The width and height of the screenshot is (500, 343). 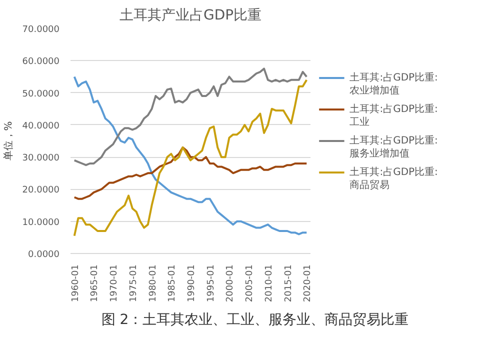 What do you see at coordinates (250, 283) in the screenshot?
I see `x-tick-label: 2005-01` at bounding box center [250, 283].